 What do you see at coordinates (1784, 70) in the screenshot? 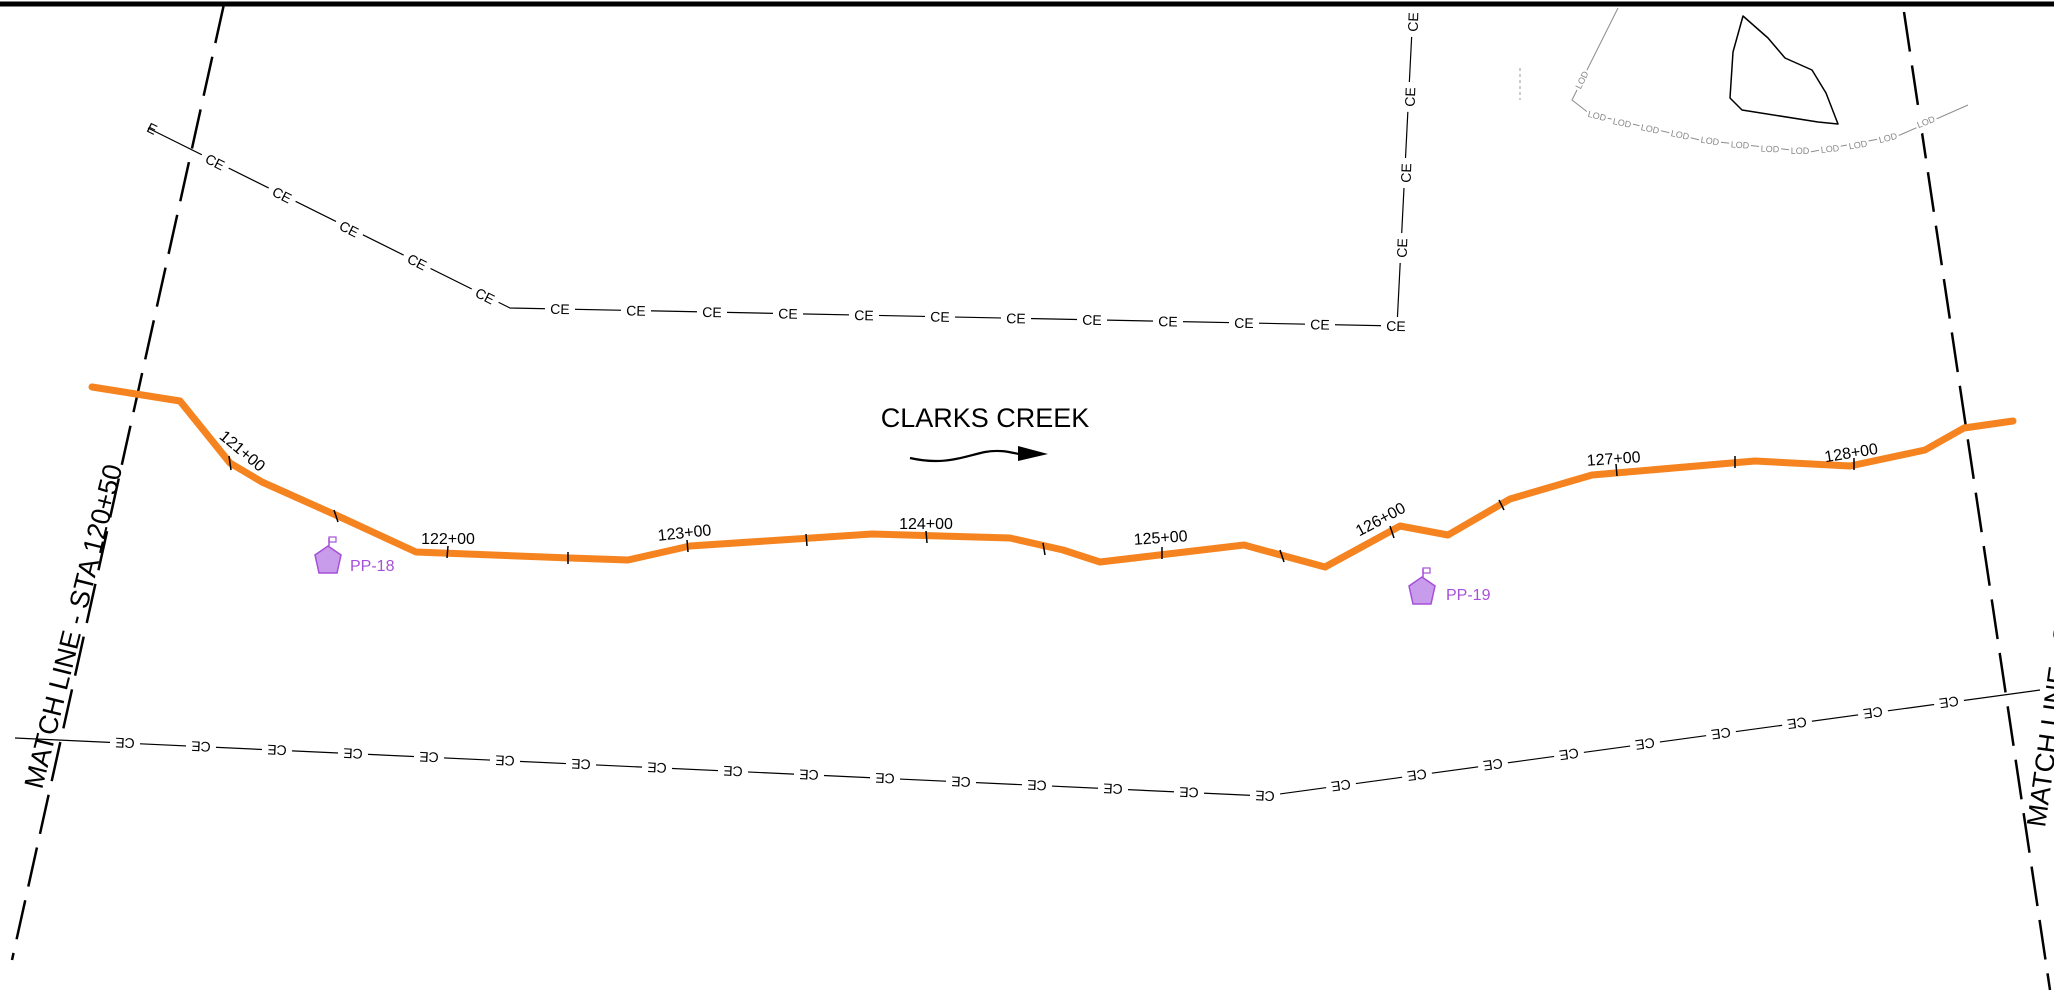
I see `structure-outline` at bounding box center [1784, 70].